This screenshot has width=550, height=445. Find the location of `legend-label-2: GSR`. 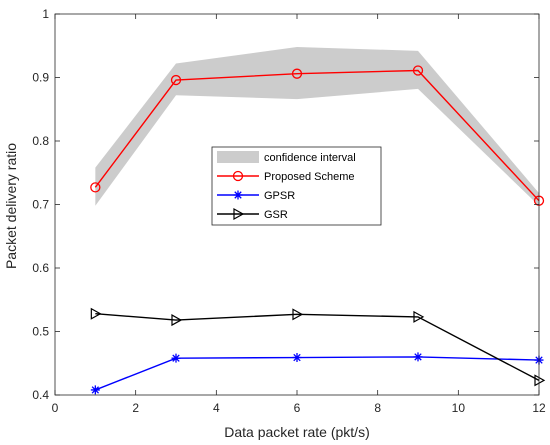

legend-label-2: GSR is located at coordinates (276, 215).